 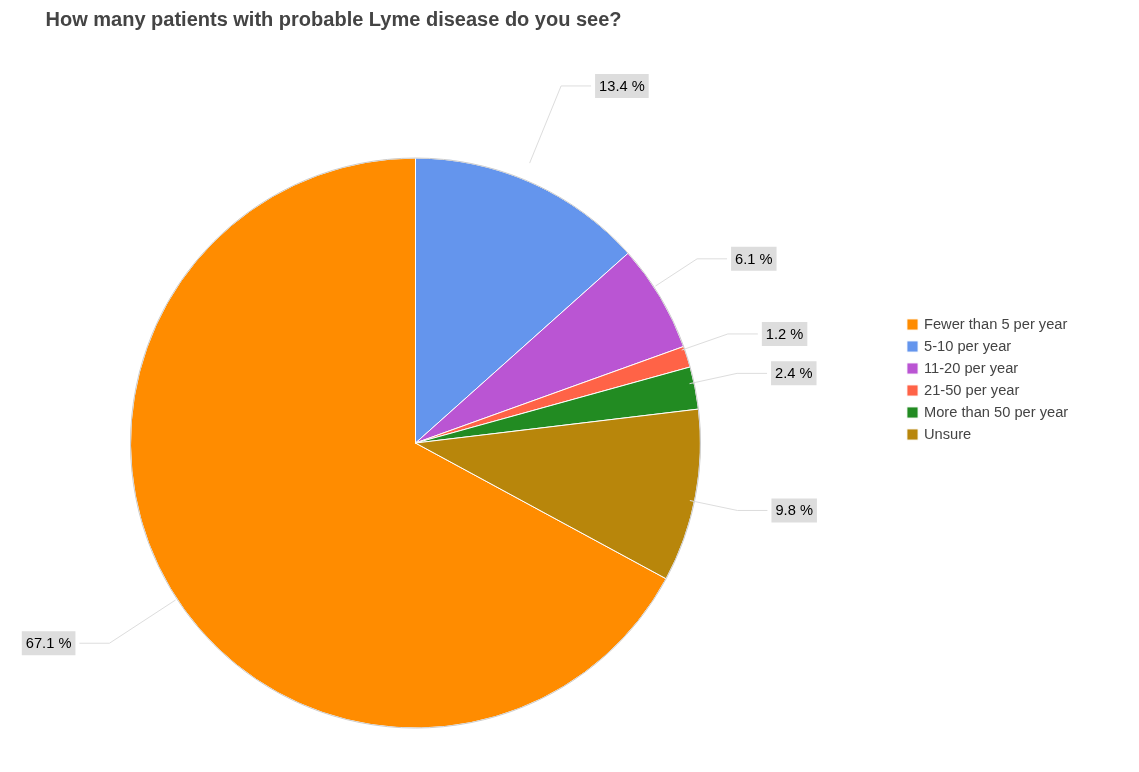 What do you see at coordinates (948, 434) in the screenshot?
I see `legend-label: Unsure` at bounding box center [948, 434].